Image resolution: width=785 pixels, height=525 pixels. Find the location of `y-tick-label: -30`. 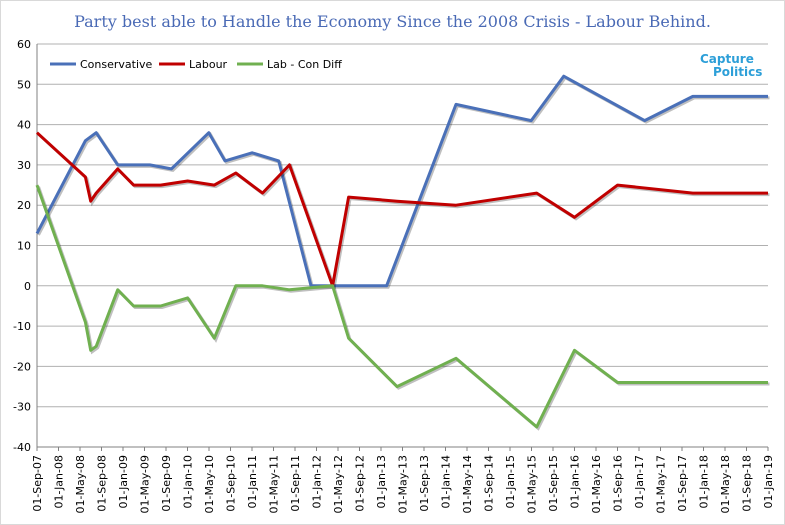

y-tick-label: -30 is located at coordinates (22, 407).